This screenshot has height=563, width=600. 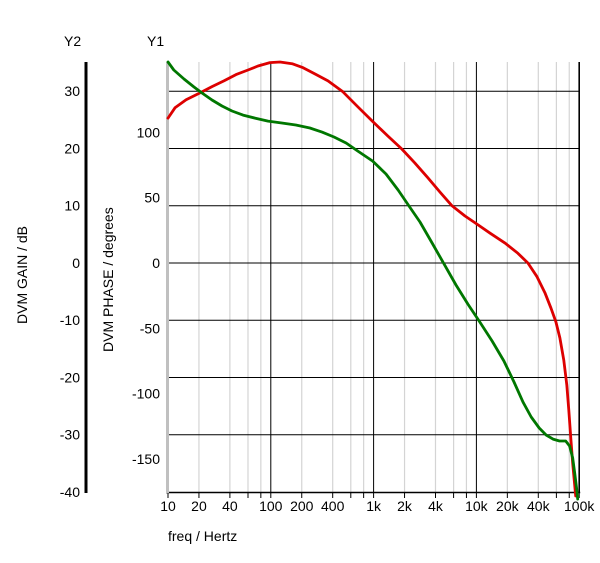 What do you see at coordinates (539, 506) in the screenshot?
I see `x-tick-label: 40k` at bounding box center [539, 506].